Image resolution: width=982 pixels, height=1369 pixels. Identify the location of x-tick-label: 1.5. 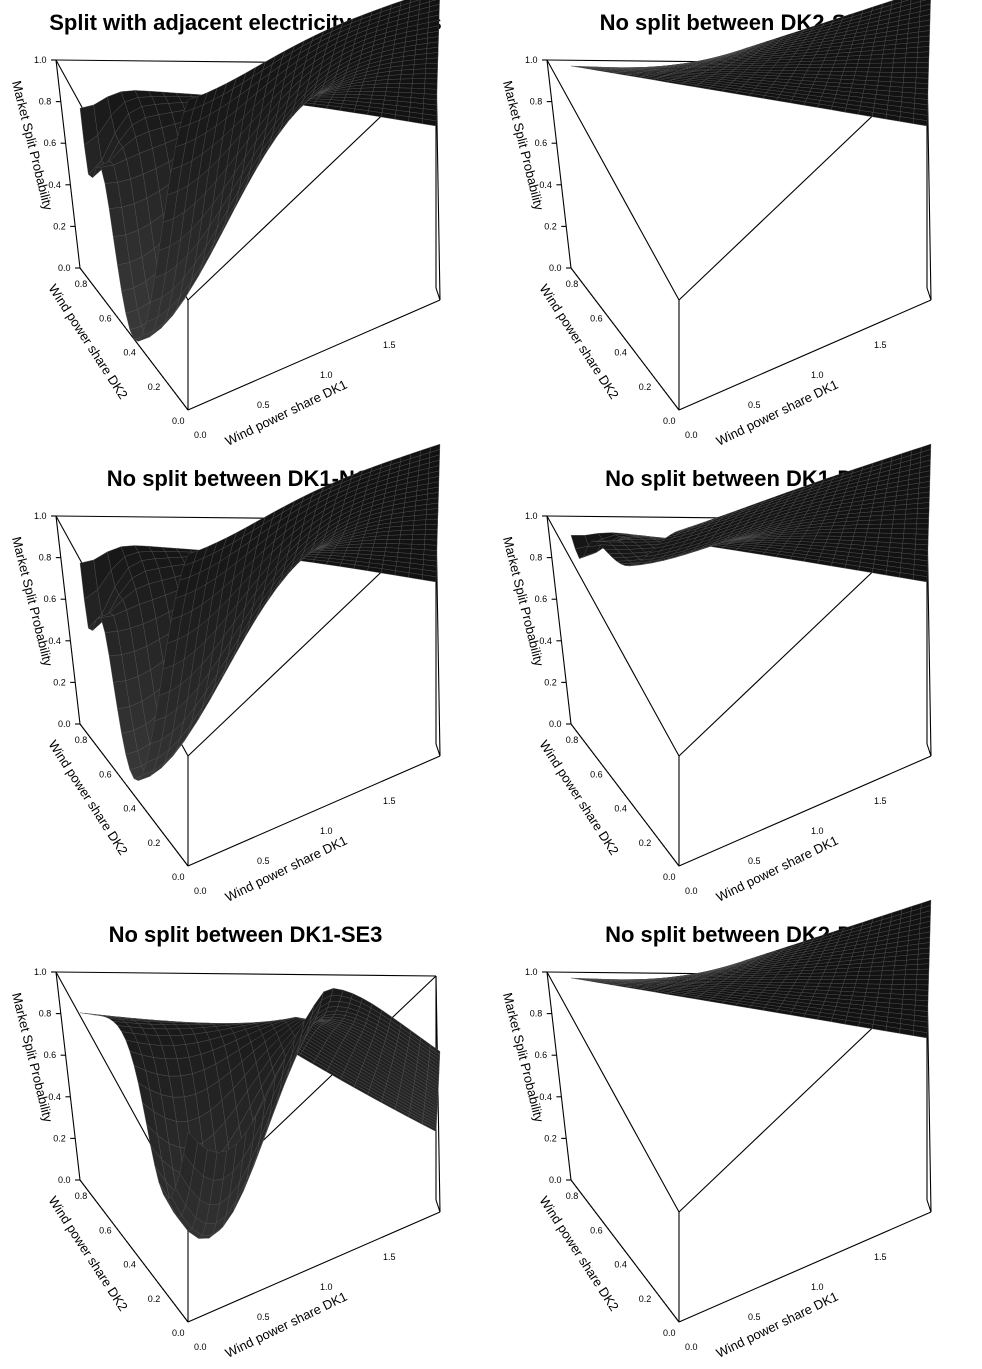
(389, 345).